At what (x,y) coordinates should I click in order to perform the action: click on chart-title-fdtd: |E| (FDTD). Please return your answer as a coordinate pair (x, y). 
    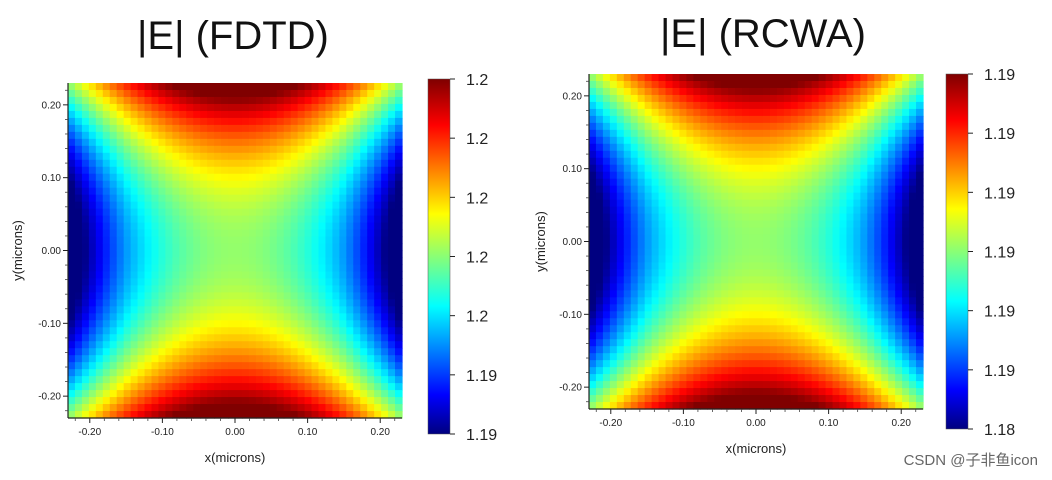
    Looking at the image, I should click on (233, 36).